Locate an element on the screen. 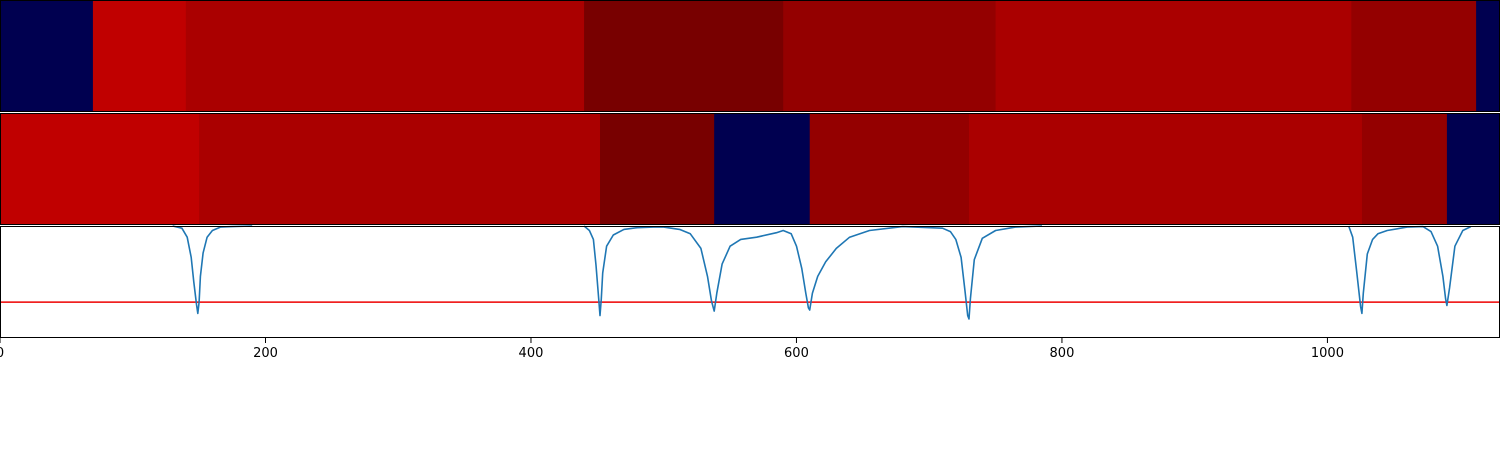  x-tick-label: 200 is located at coordinates (265, 353).